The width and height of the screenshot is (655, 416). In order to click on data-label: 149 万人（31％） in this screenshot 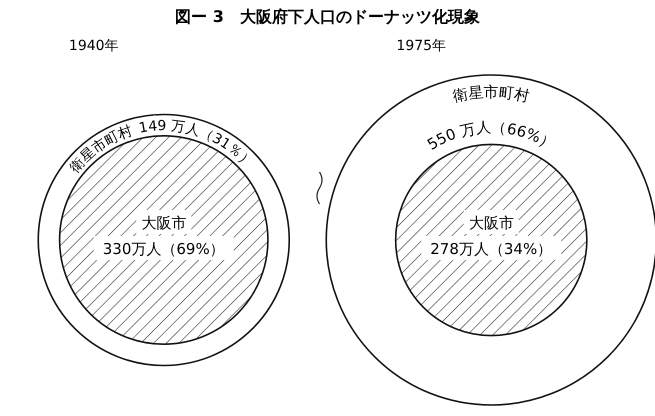, I will do `click(197, 145)`.